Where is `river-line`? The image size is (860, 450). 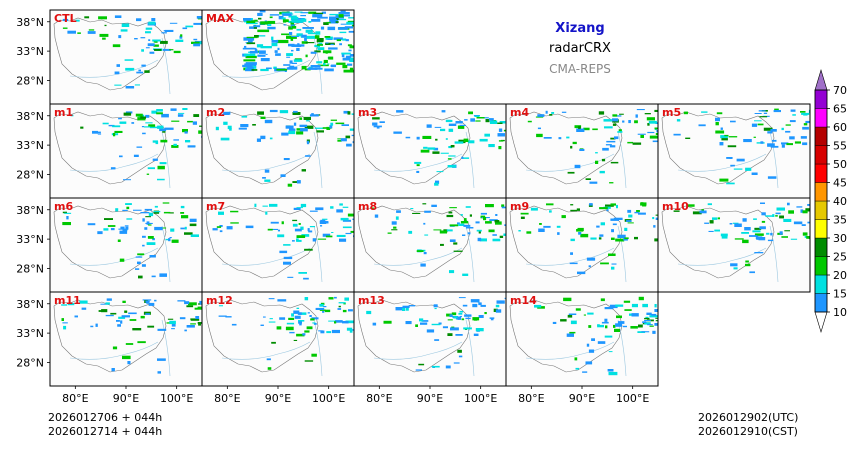
river-line is located at coordinates (418, 256).